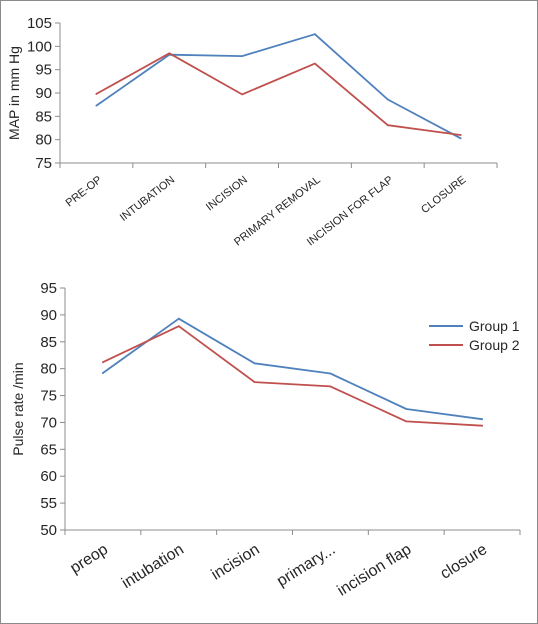 The height and width of the screenshot is (624, 538). What do you see at coordinates (48, 449) in the screenshot?
I see `pulse-y-tick-label: 65` at bounding box center [48, 449].